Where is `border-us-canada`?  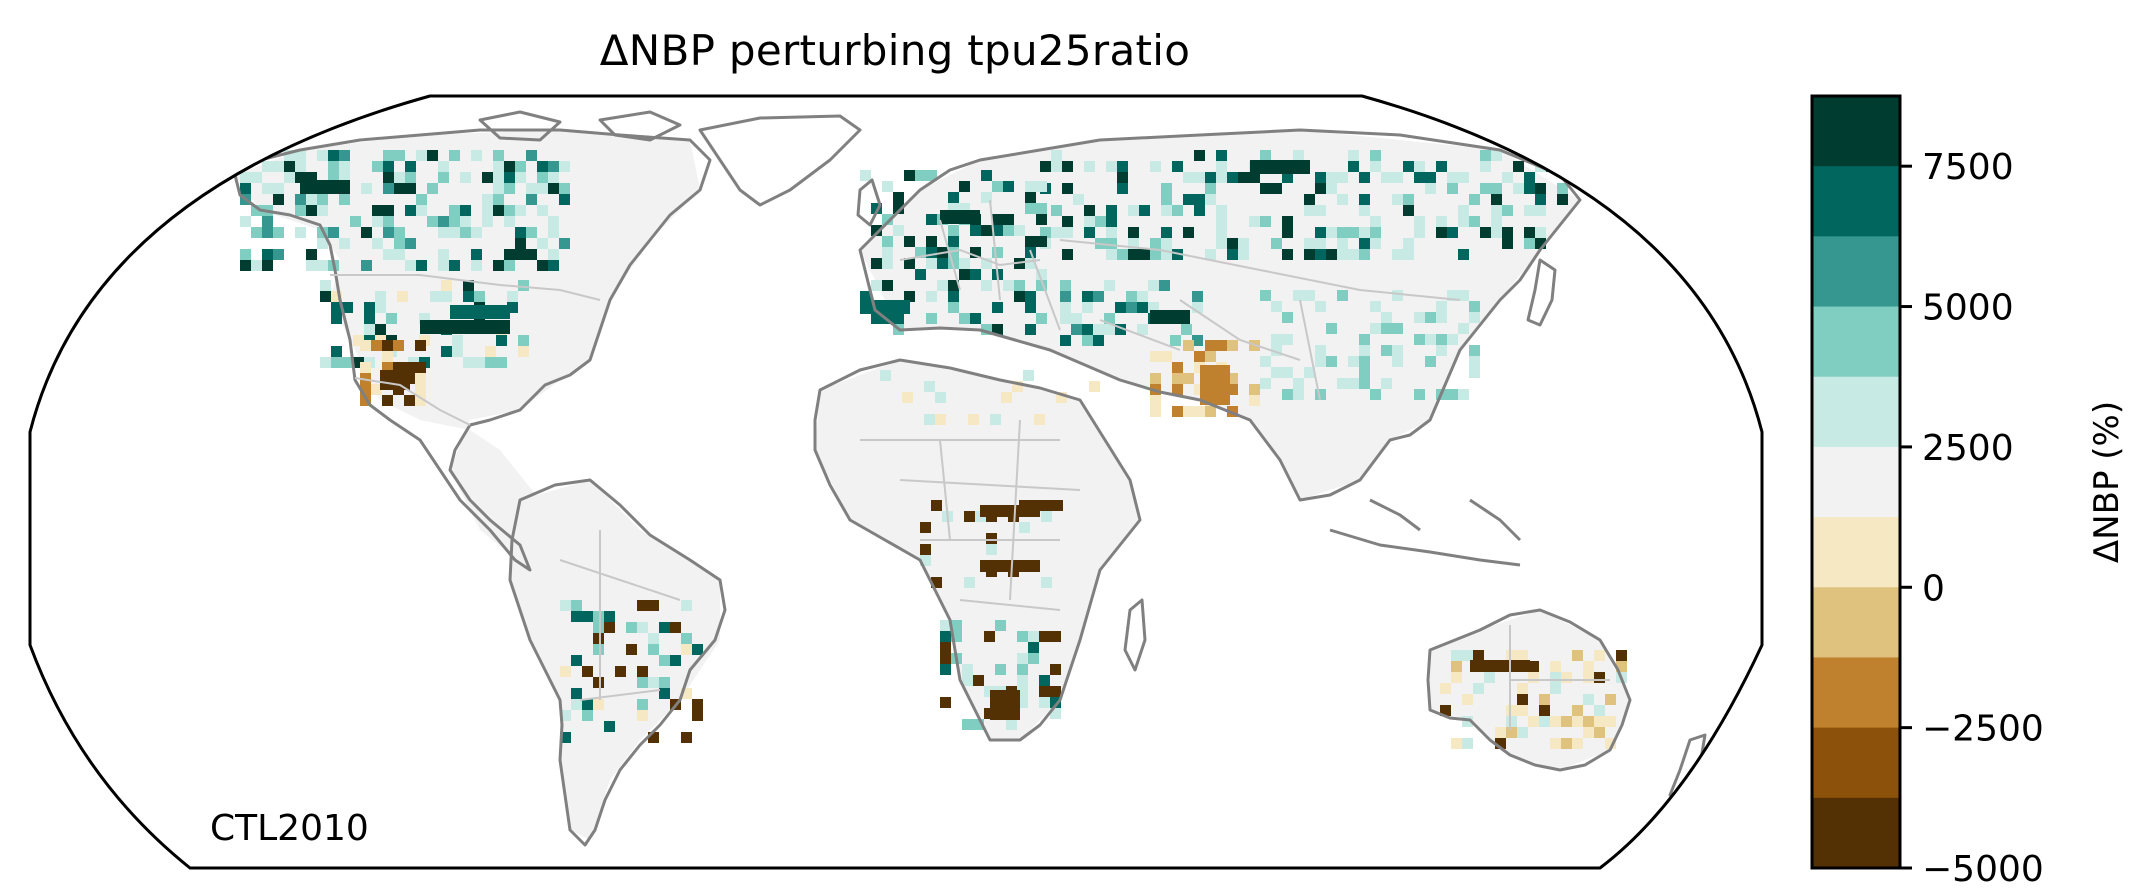
border-us-canada is located at coordinates (465, 287).